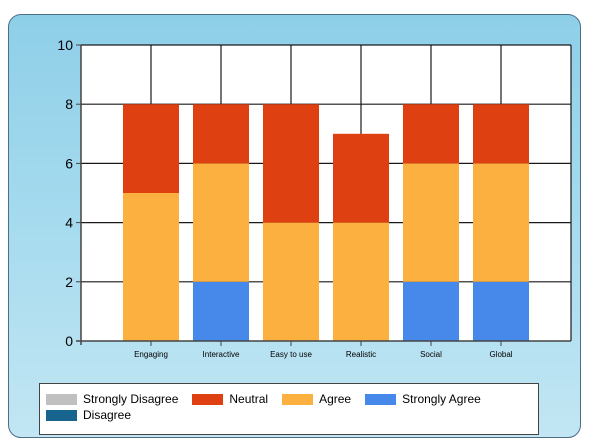  Describe the element at coordinates (361, 178) in the screenshot. I see `bar-realistic-neutral` at that location.